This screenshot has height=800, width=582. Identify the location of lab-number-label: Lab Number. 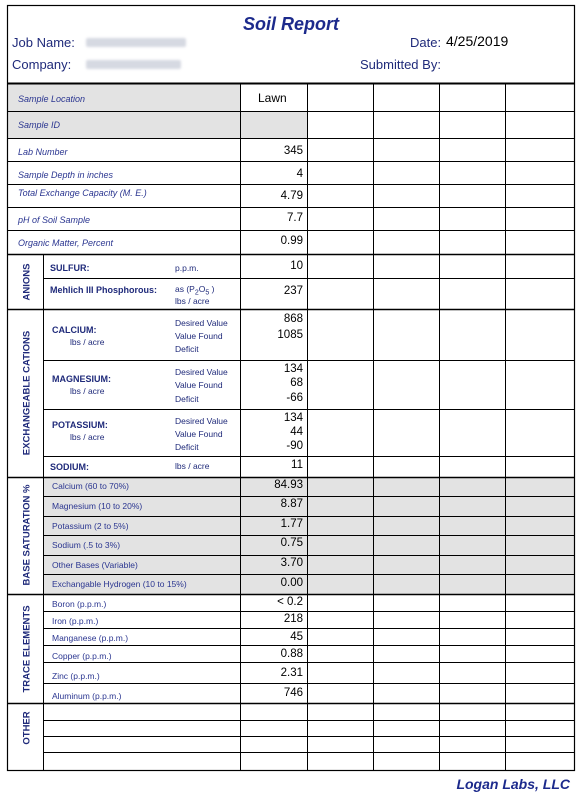
(43, 152).